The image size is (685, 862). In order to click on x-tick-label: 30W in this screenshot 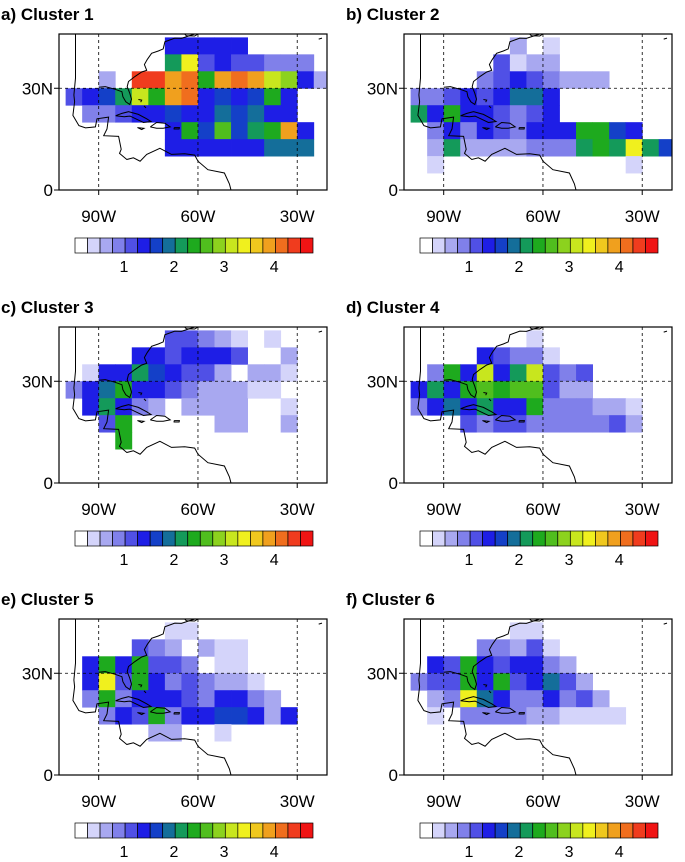, I will do `click(297, 509)`.